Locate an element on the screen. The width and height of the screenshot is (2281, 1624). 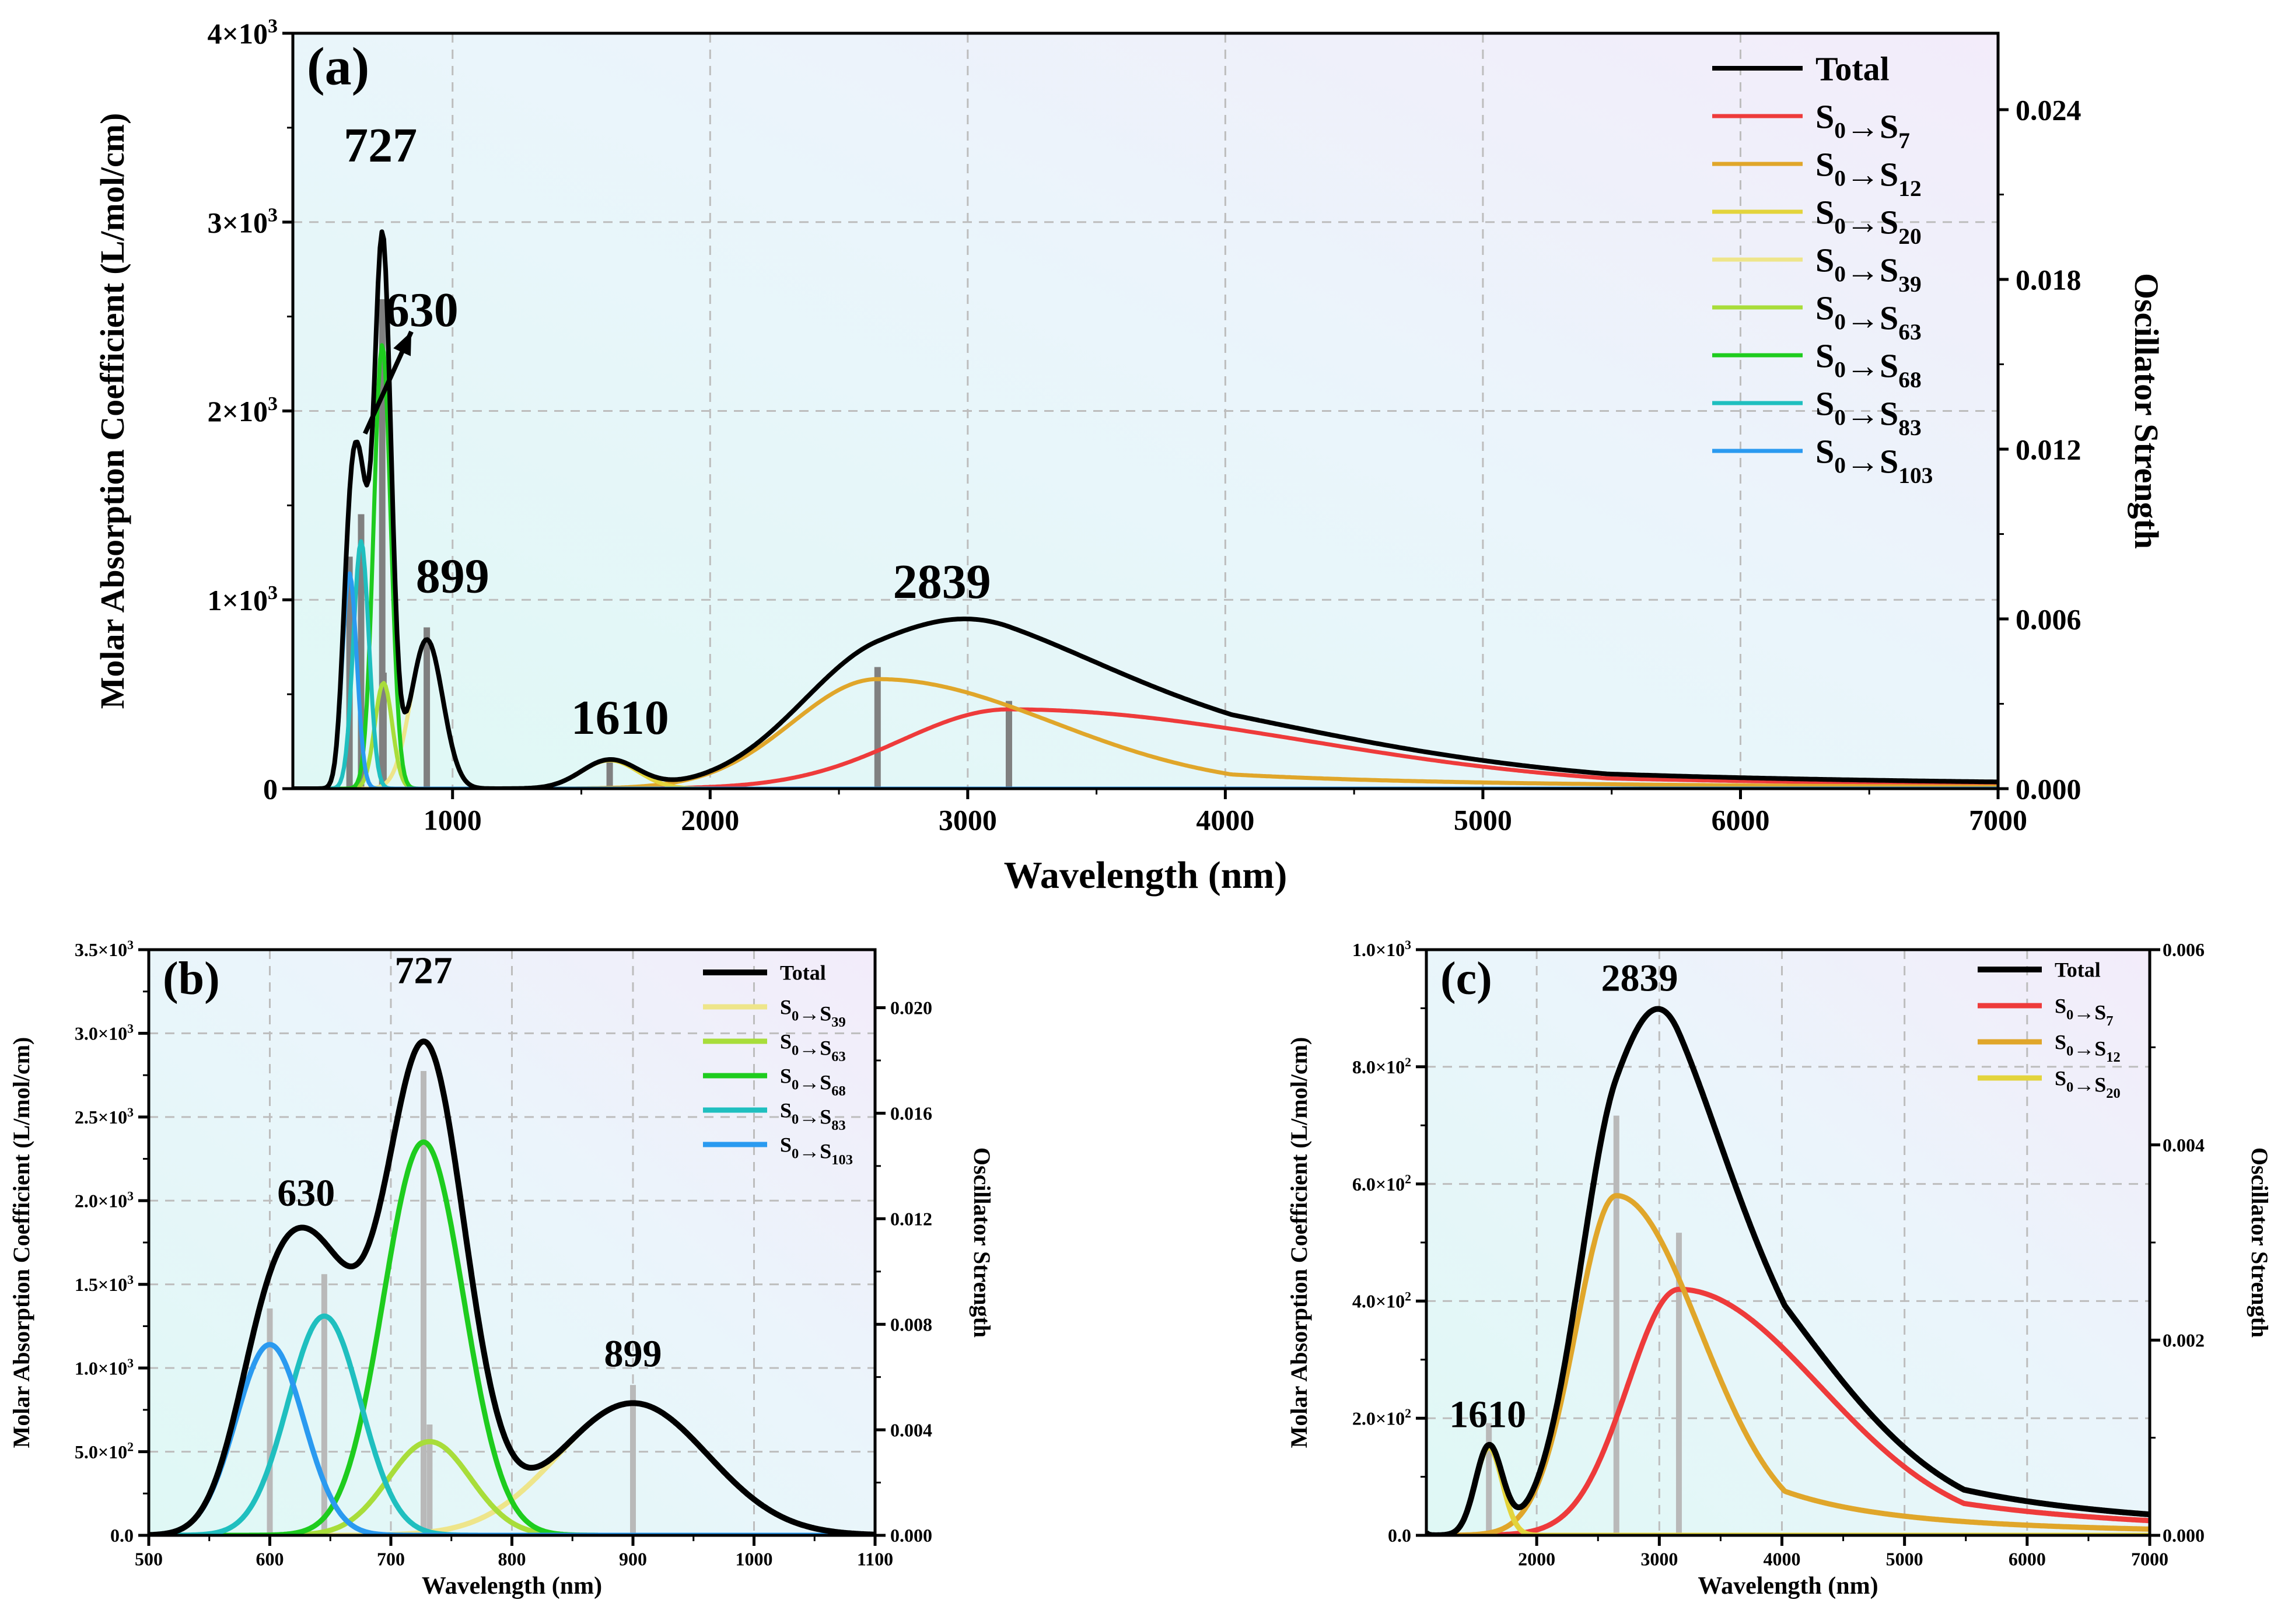
panel-label-c: (c) is located at coordinates (1466, 979).